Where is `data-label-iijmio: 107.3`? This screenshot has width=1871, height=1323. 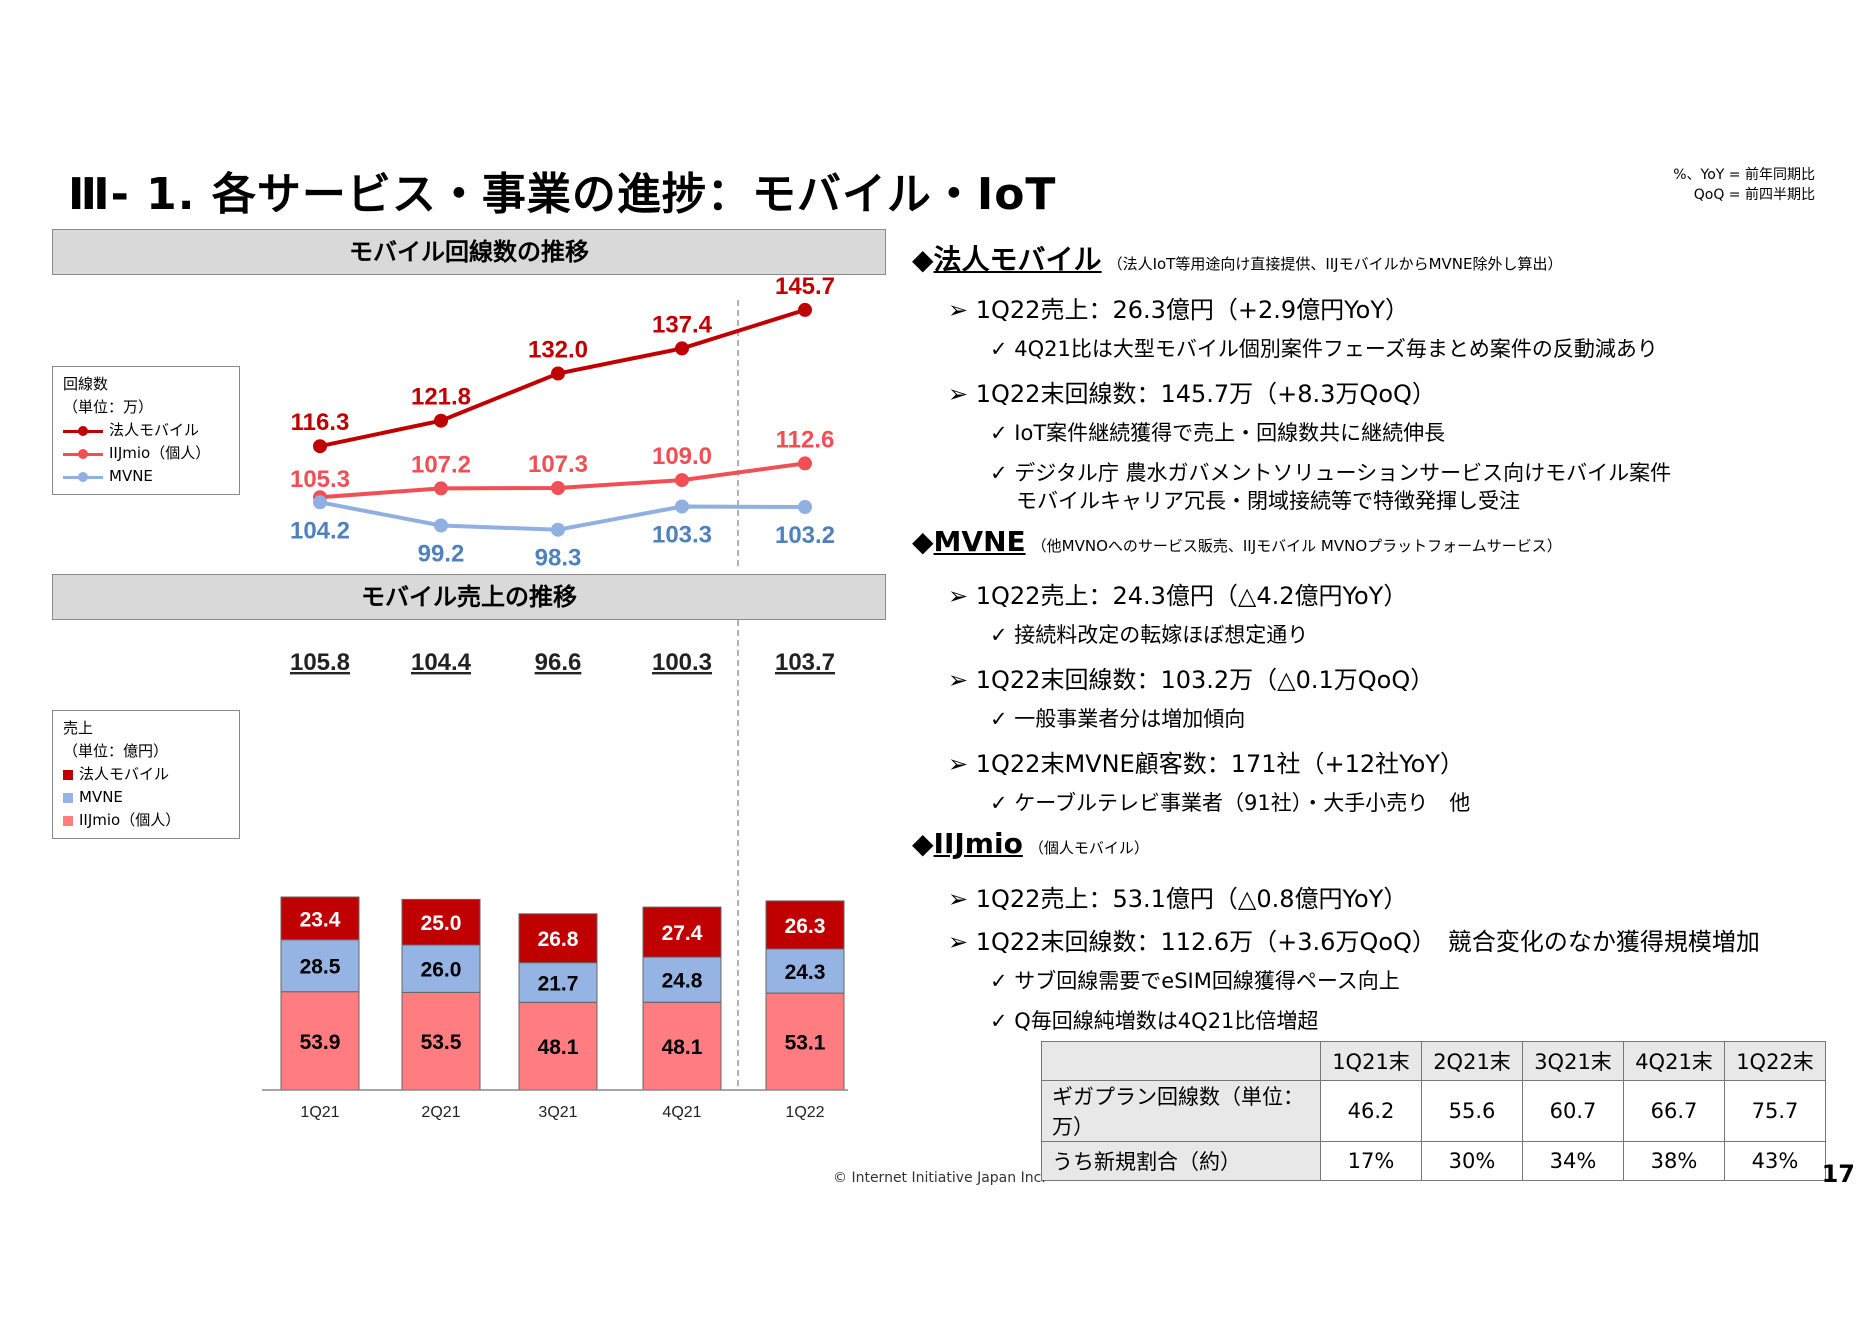 data-label-iijmio: 107.3 is located at coordinates (558, 464).